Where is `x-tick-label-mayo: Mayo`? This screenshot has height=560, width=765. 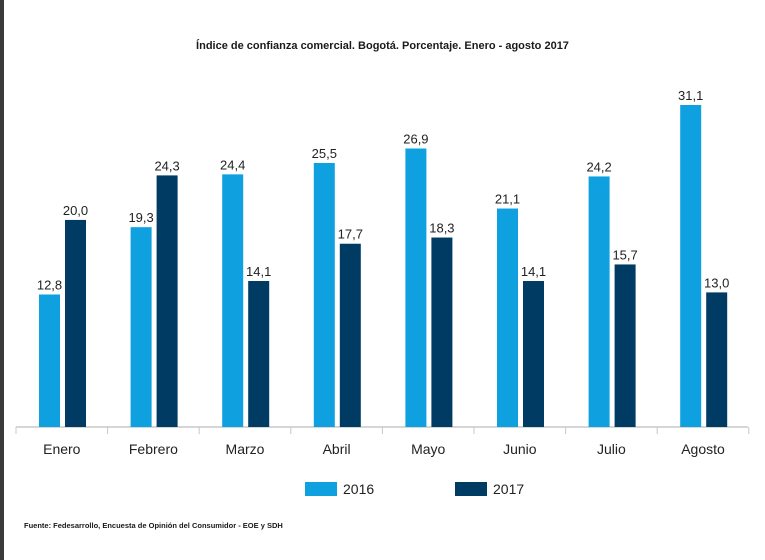
x-tick-label-mayo: Mayo is located at coordinates (428, 449).